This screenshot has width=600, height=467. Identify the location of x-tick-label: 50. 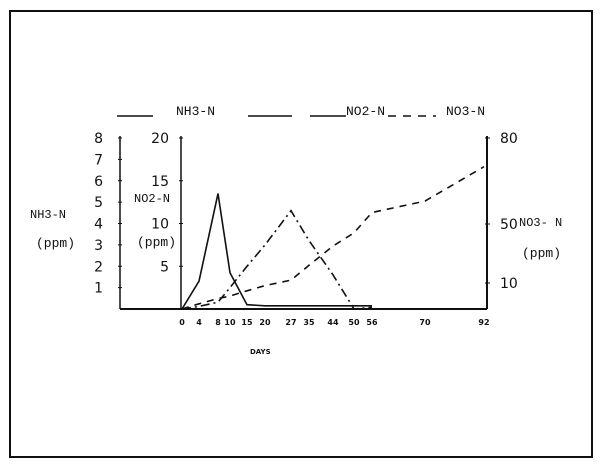
(354, 322).